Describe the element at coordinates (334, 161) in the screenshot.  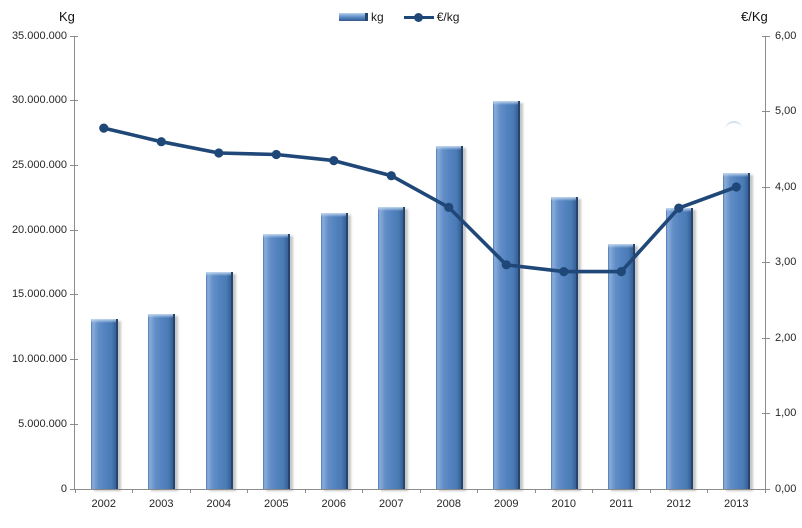
I see `price-point-2006` at that location.